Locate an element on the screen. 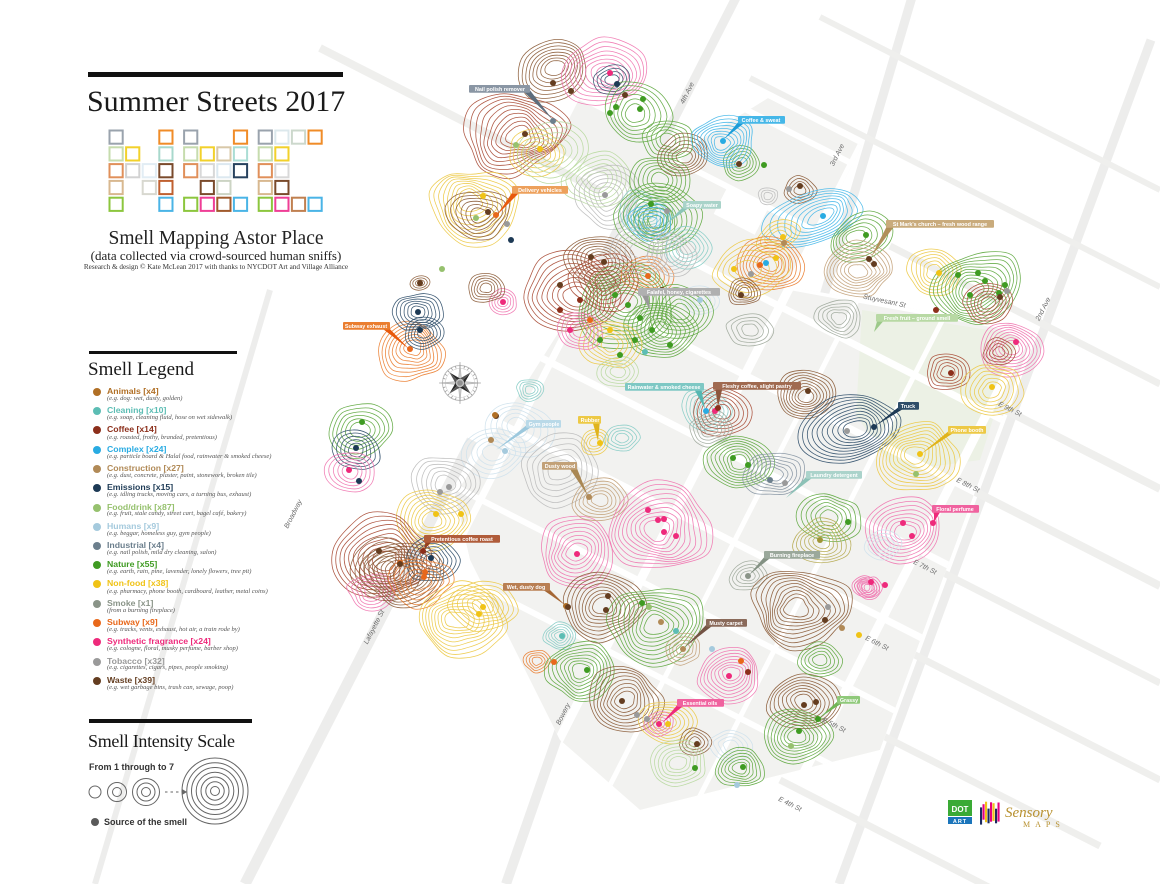  svg-text: Nail polish remover is located at coordinates (500, 90).